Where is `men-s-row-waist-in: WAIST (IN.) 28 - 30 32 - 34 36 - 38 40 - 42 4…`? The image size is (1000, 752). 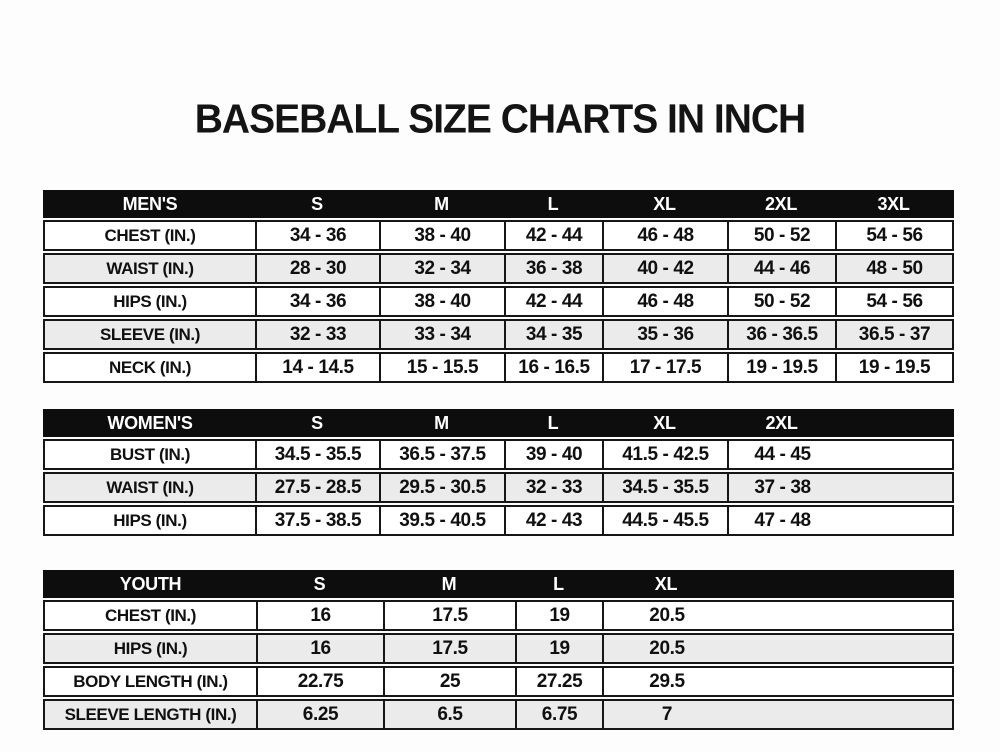 men-s-row-waist-in: WAIST (IN.) 28 - 30 32 - 34 36 - 38 40 - 42 4… is located at coordinates (498, 268).